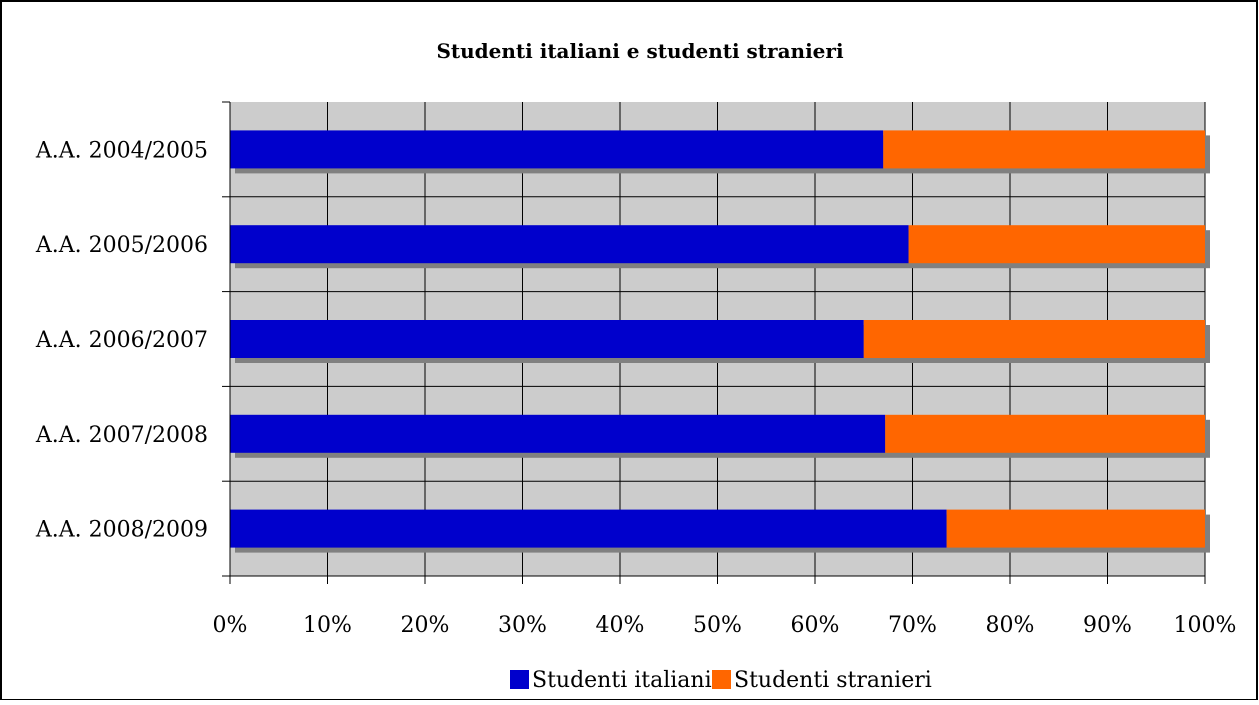  I want to click on x-tick-label: 80%, so click(1010, 625).